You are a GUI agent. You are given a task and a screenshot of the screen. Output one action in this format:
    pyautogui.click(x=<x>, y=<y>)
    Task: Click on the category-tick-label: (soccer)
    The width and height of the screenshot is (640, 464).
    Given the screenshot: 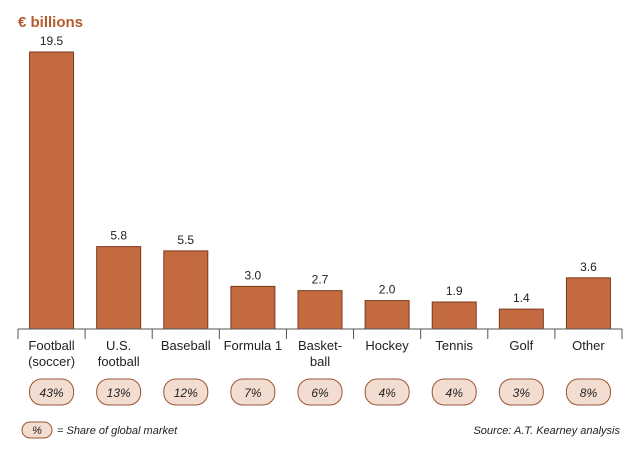 What is the action you would take?
    pyautogui.click(x=51, y=361)
    